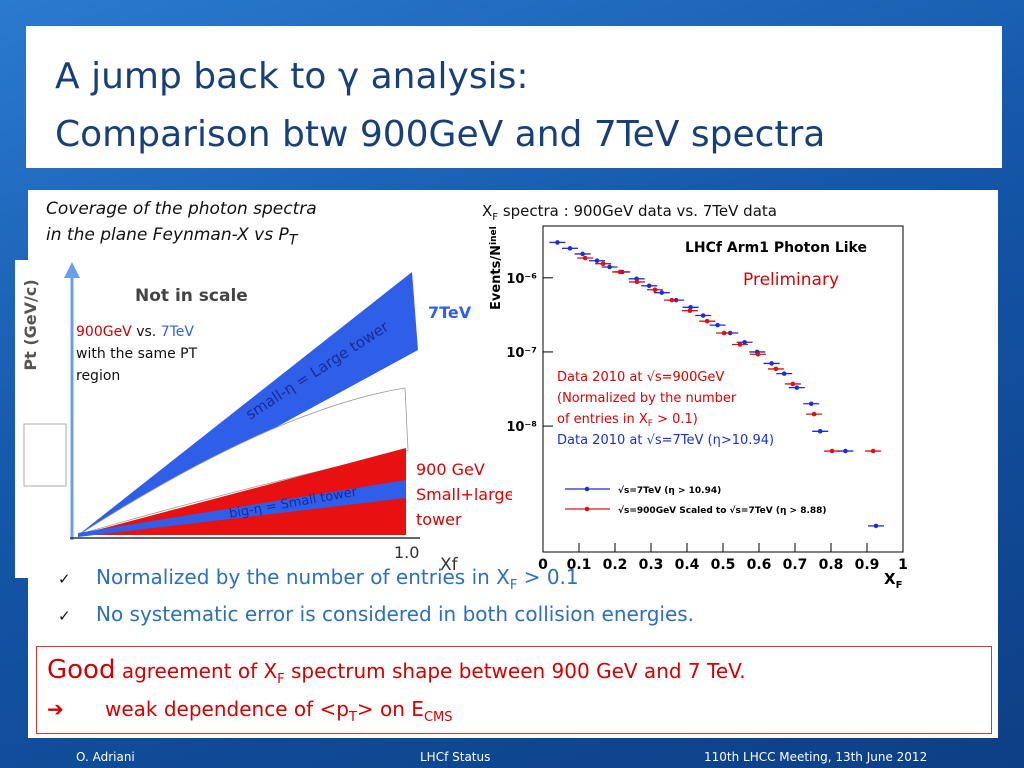 This screenshot has width=1024, height=768. Describe the element at coordinates (167, 235) in the screenshot. I see `caption-text: in the plane Feynman-X vs P` at that location.